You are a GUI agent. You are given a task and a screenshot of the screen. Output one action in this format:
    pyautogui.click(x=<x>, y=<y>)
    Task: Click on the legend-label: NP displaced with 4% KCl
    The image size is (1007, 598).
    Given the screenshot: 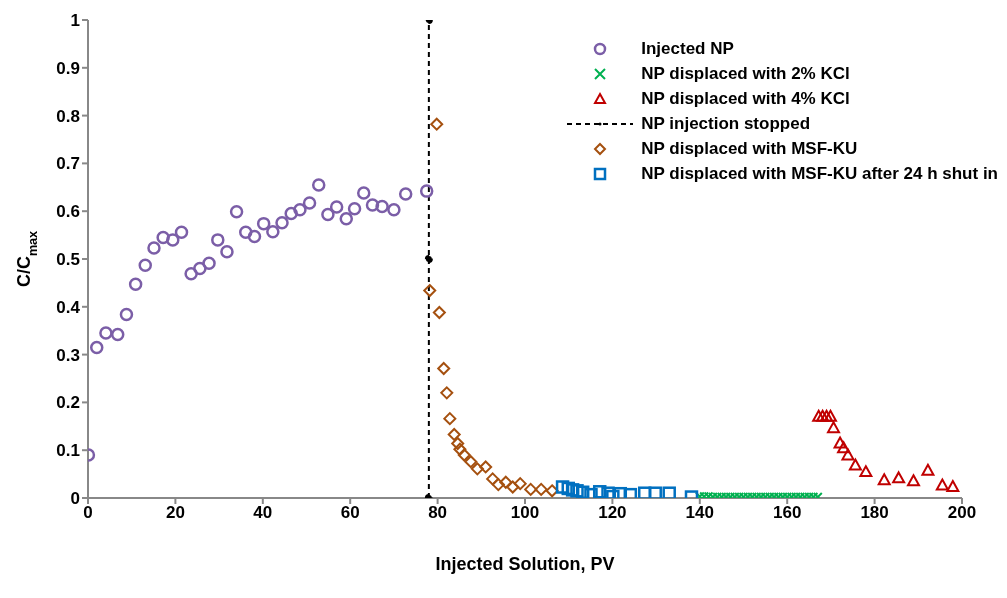 What is the action you would take?
    pyautogui.click(x=745, y=99)
    